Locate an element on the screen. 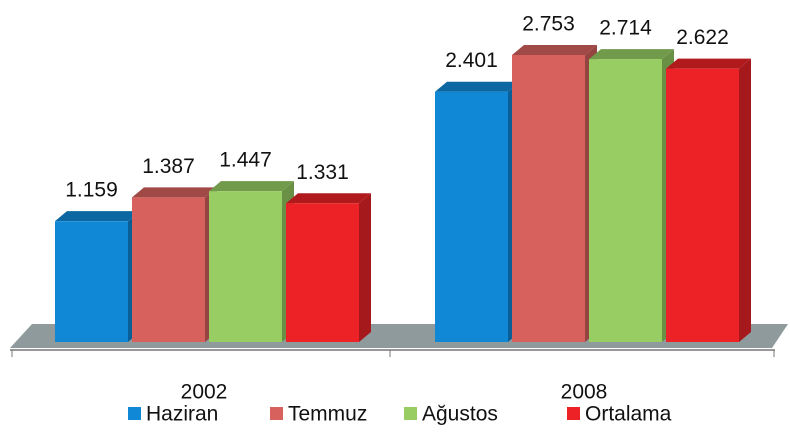 This screenshot has width=790, height=435. data-label: 1.331 is located at coordinates (322, 172).